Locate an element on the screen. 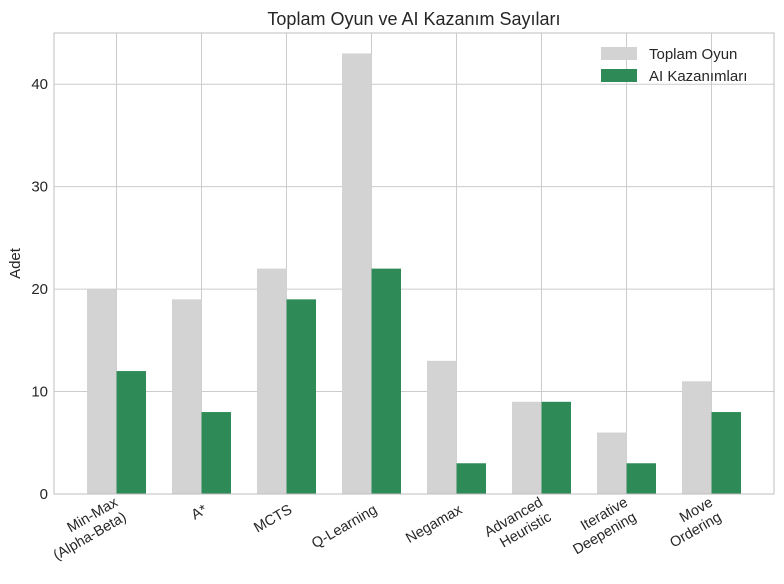 The width and height of the screenshot is (784, 584). x-tick-label-text-6: IterativeDeepening is located at coordinates (600, 527).